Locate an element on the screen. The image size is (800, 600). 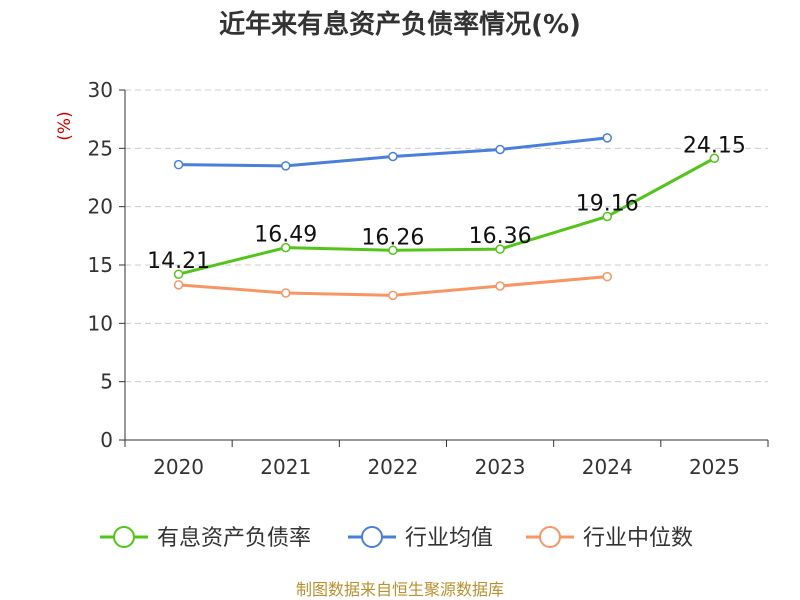
chart-title: 近年来有息资产负债率情况(%) is located at coordinates (400, 24).